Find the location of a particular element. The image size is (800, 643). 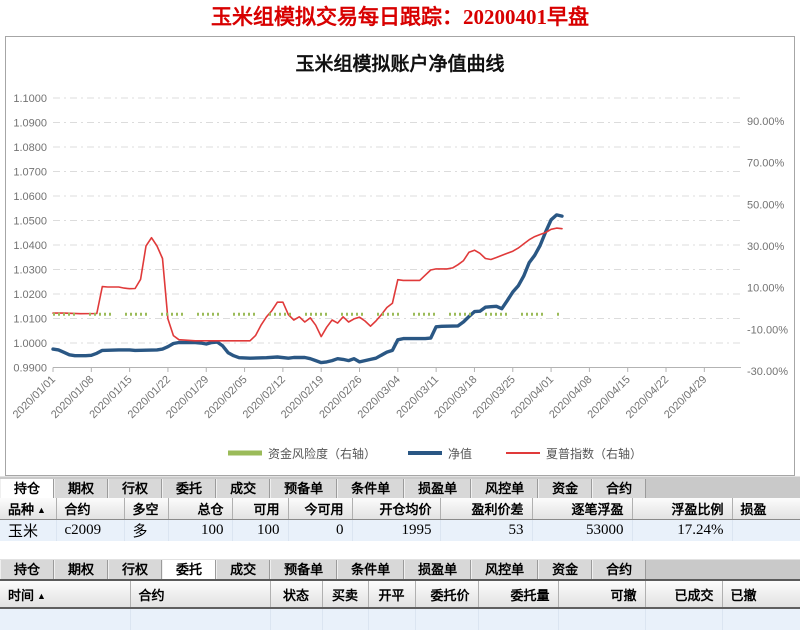

column-header-总仓: 总仓 is located at coordinates (200, 509).